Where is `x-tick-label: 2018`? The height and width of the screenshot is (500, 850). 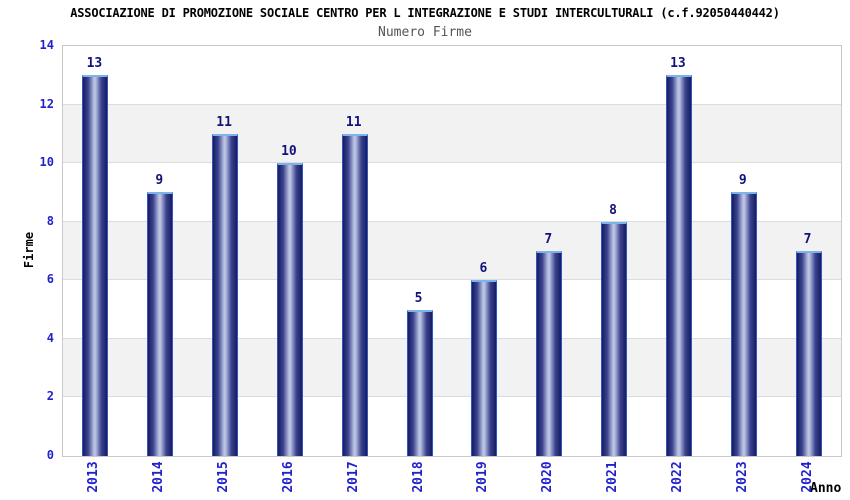
x-tick-label: 2018 is located at coordinates (418, 477).